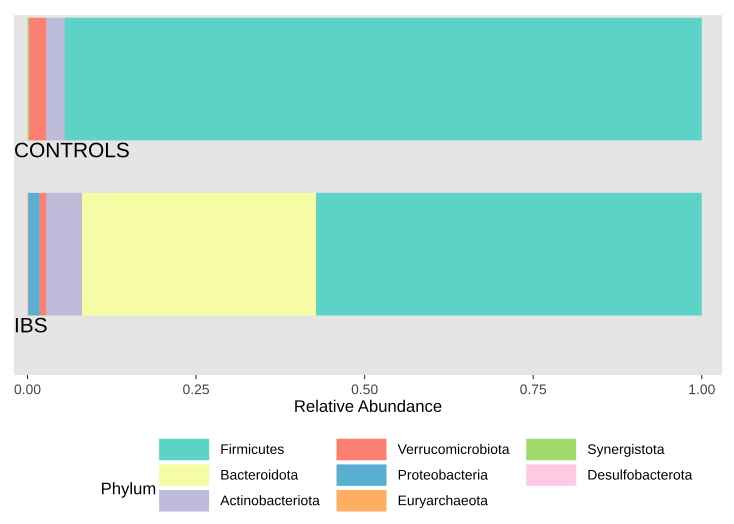  Describe the element at coordinates (626, 450) in the screenshot. I see `legend-label: Synergistota` at that location.